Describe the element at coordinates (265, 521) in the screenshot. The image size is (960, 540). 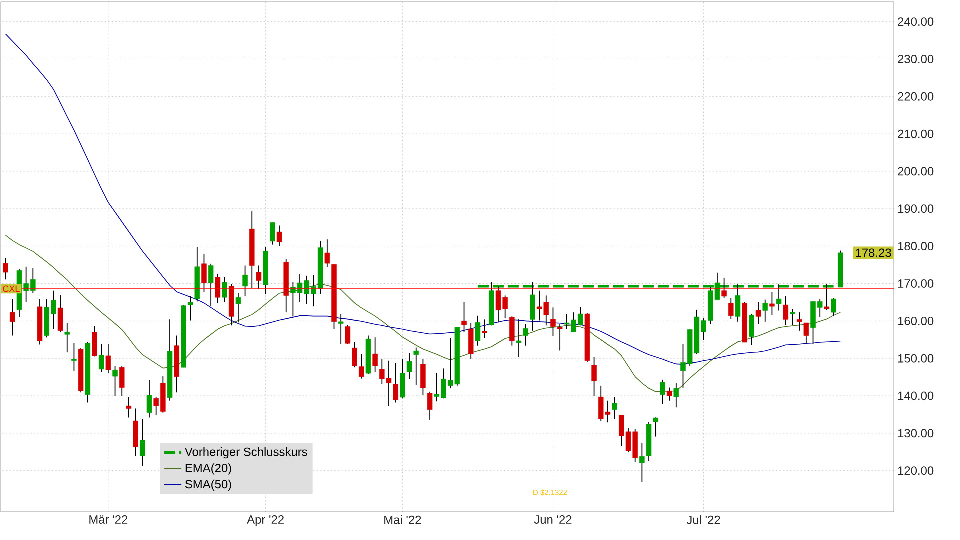
I see `x-tick-label: Apr '22` at that location.